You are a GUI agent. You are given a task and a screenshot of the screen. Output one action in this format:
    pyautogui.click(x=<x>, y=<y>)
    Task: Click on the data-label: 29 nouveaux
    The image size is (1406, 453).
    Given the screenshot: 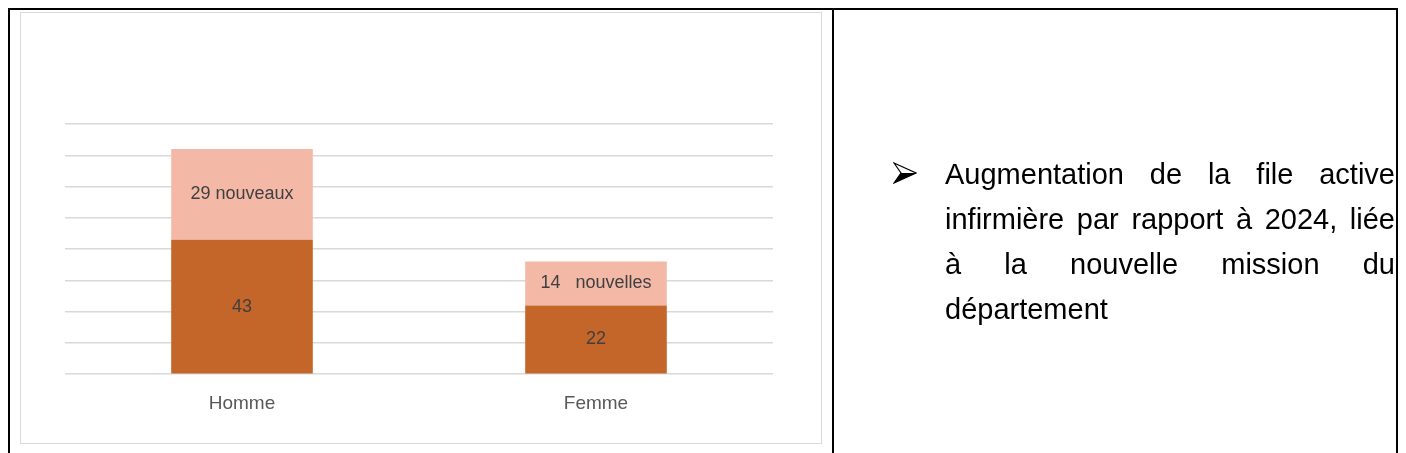 What is the action you would take?
    pyautogui.click(x=242, y=193)
    